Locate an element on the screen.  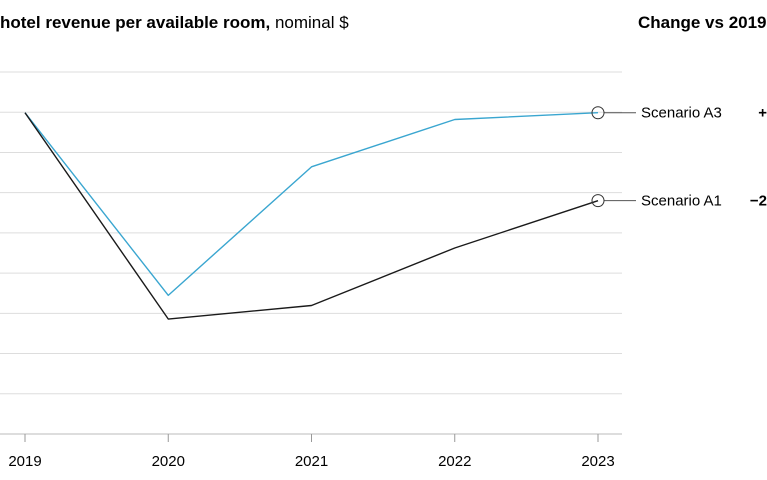
series-label: Scenario A3 is located at coordinates (681, 113).